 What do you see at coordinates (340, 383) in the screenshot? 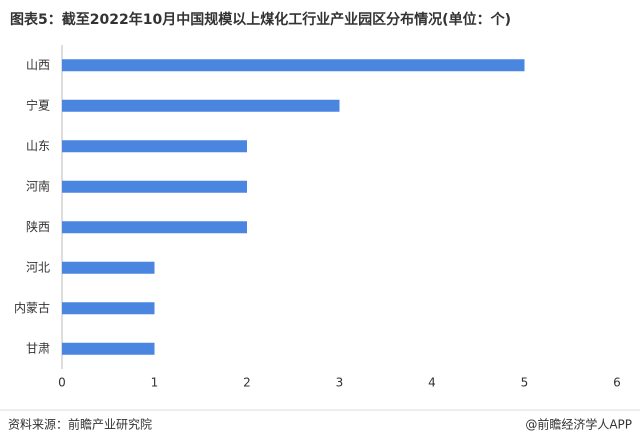
I see `x-tick-label: 3` at bounding box center [340, 383].